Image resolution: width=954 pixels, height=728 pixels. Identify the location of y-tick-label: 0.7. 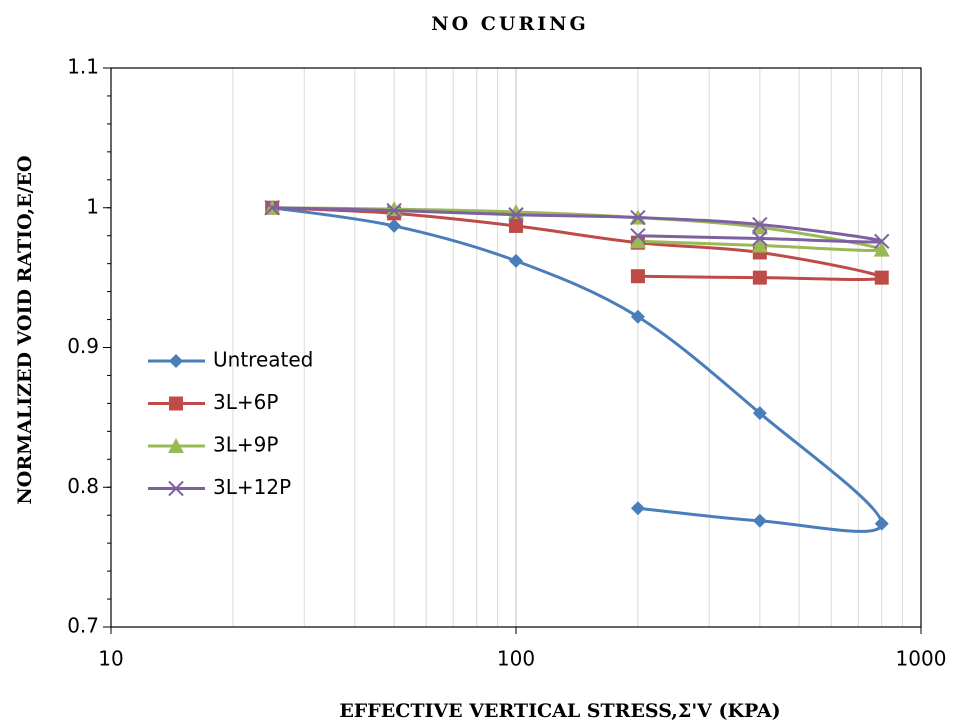
(83, 626).